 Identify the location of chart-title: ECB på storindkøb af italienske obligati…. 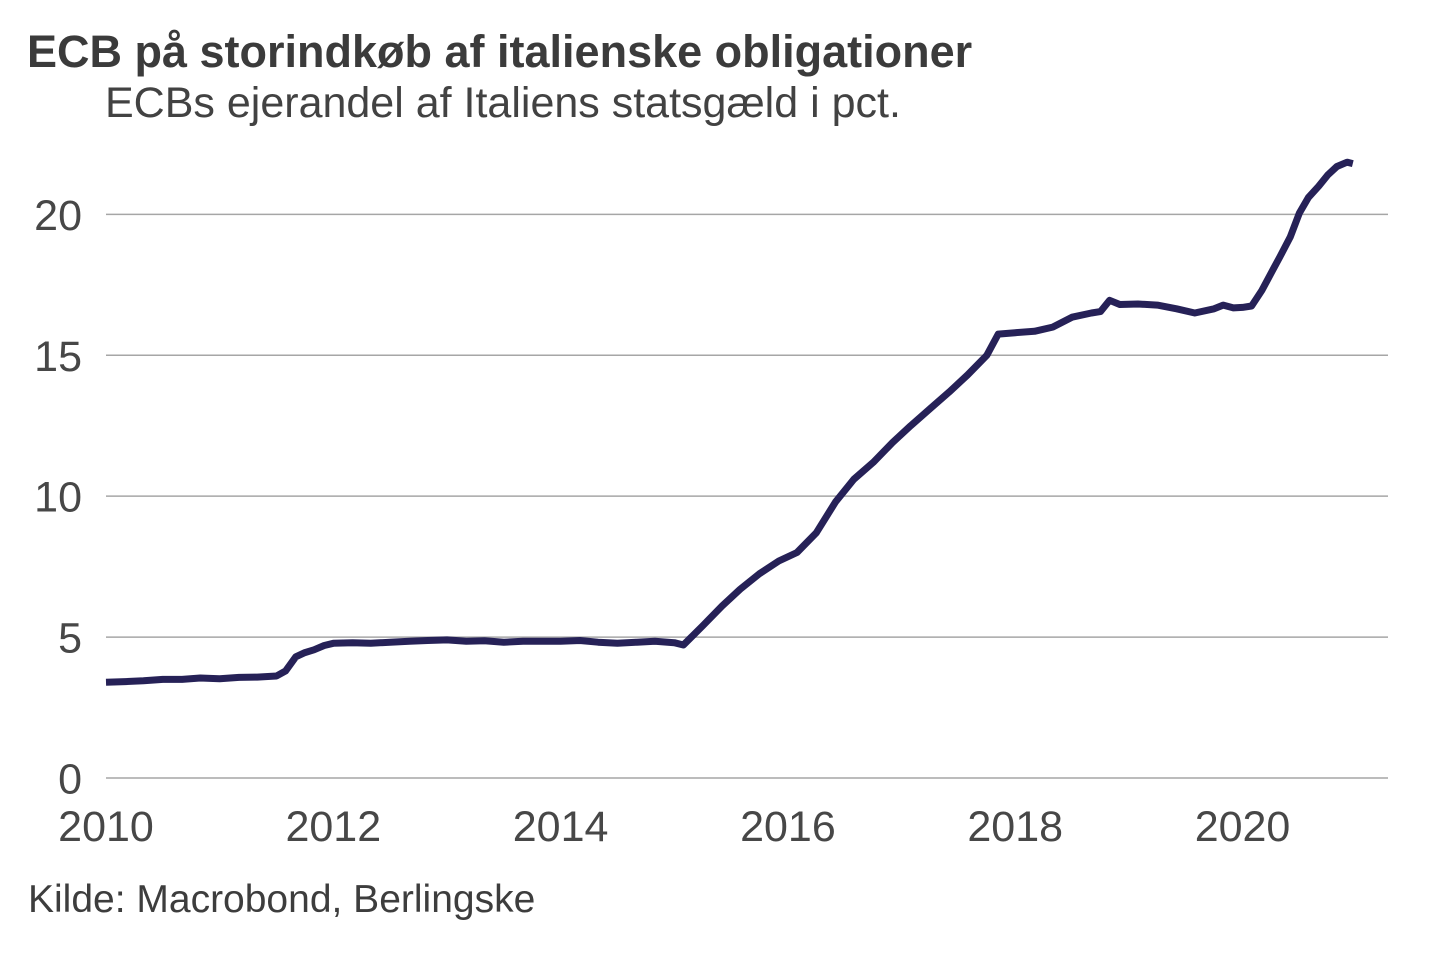
(500, 51).